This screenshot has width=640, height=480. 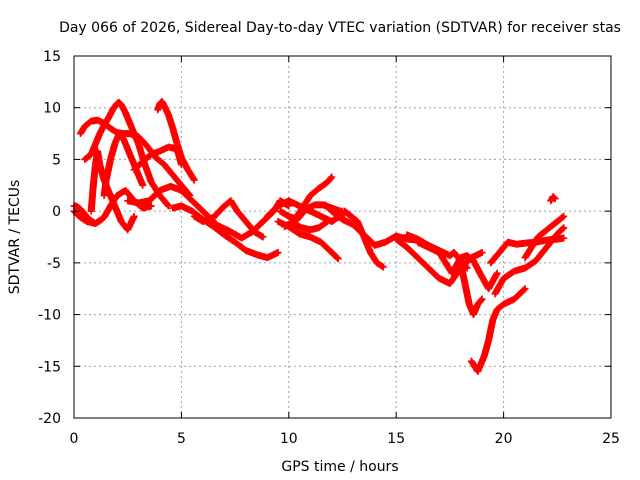 I want to click on y-tick-label: 10, so click(x=52, y=109).